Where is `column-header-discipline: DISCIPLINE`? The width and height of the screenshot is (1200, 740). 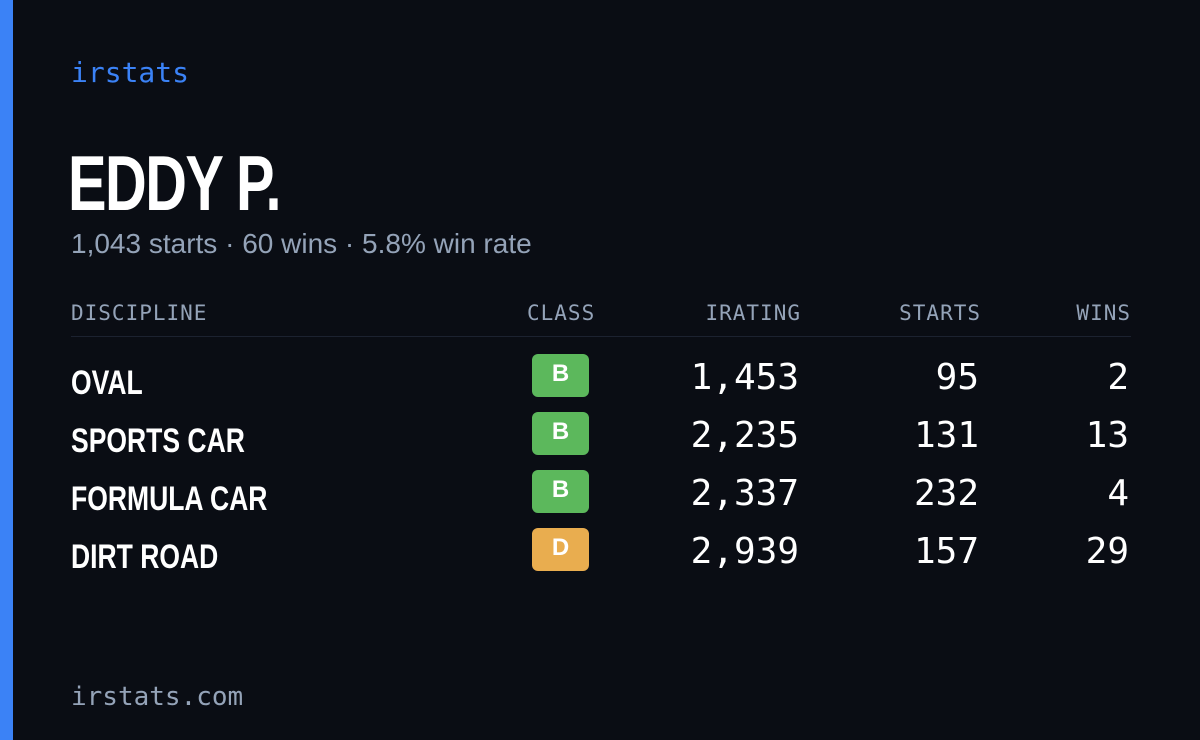
column-header-discipline: DISCIPLINE is located at coordinates (139, 313).